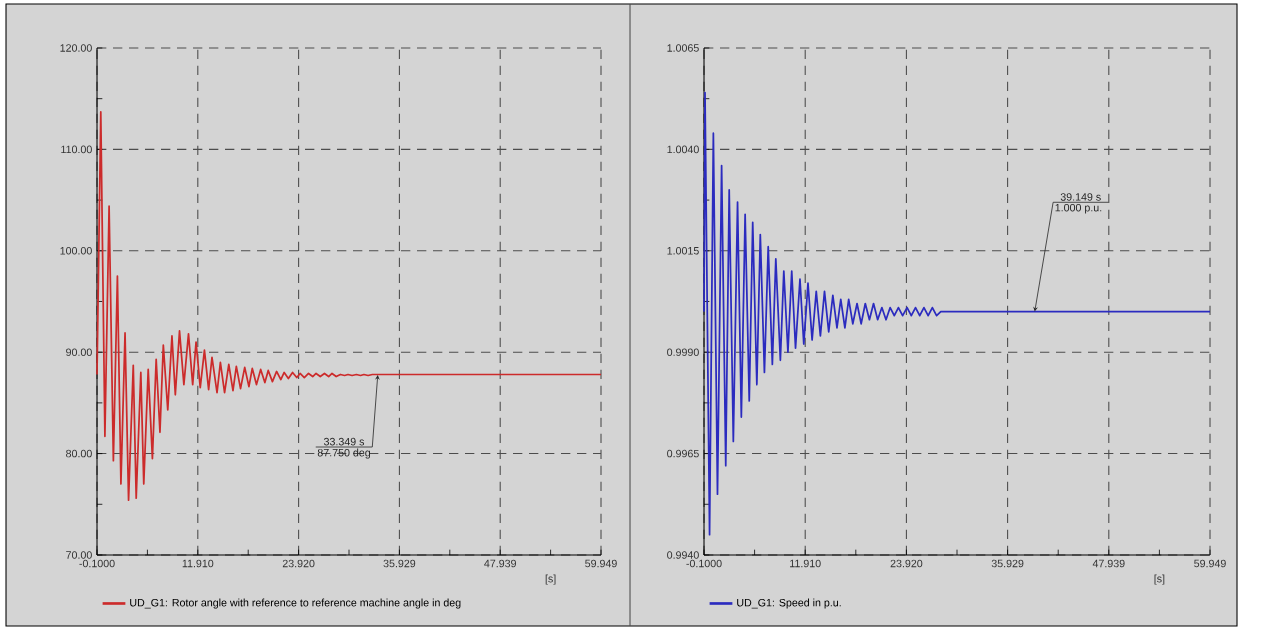 The image size is (1275, 630). Describe the element at coordinates (683, 251) in the screenshot. I see `y-tick-label: 1.0015` at that location.